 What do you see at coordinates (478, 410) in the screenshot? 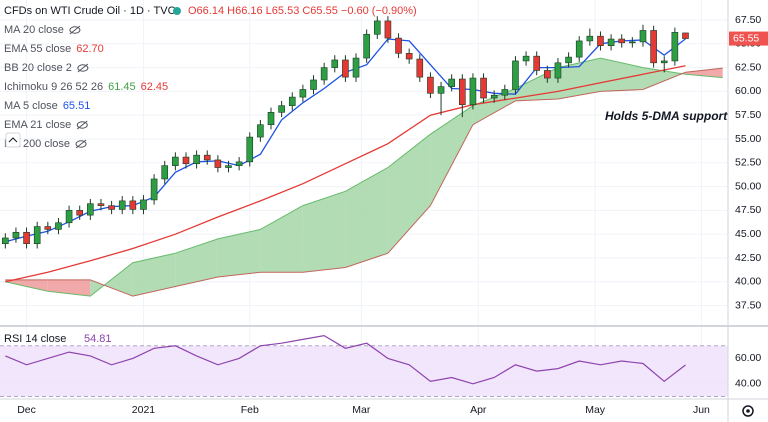
I see `x-tick-label: Apr` at bounding box center [478, 410].